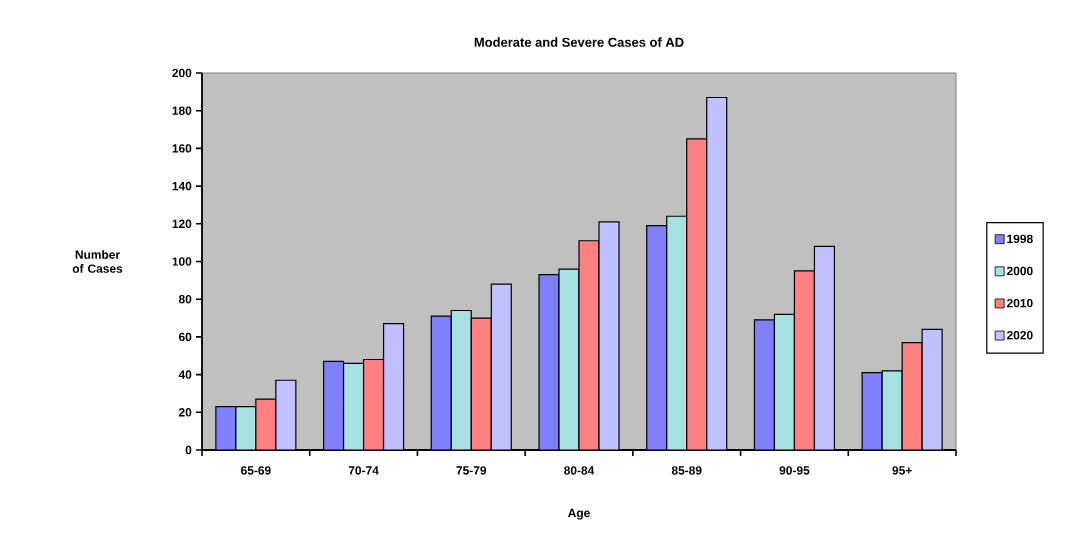  I want to click on x-tick-label: 65-69, so click(256, 470).